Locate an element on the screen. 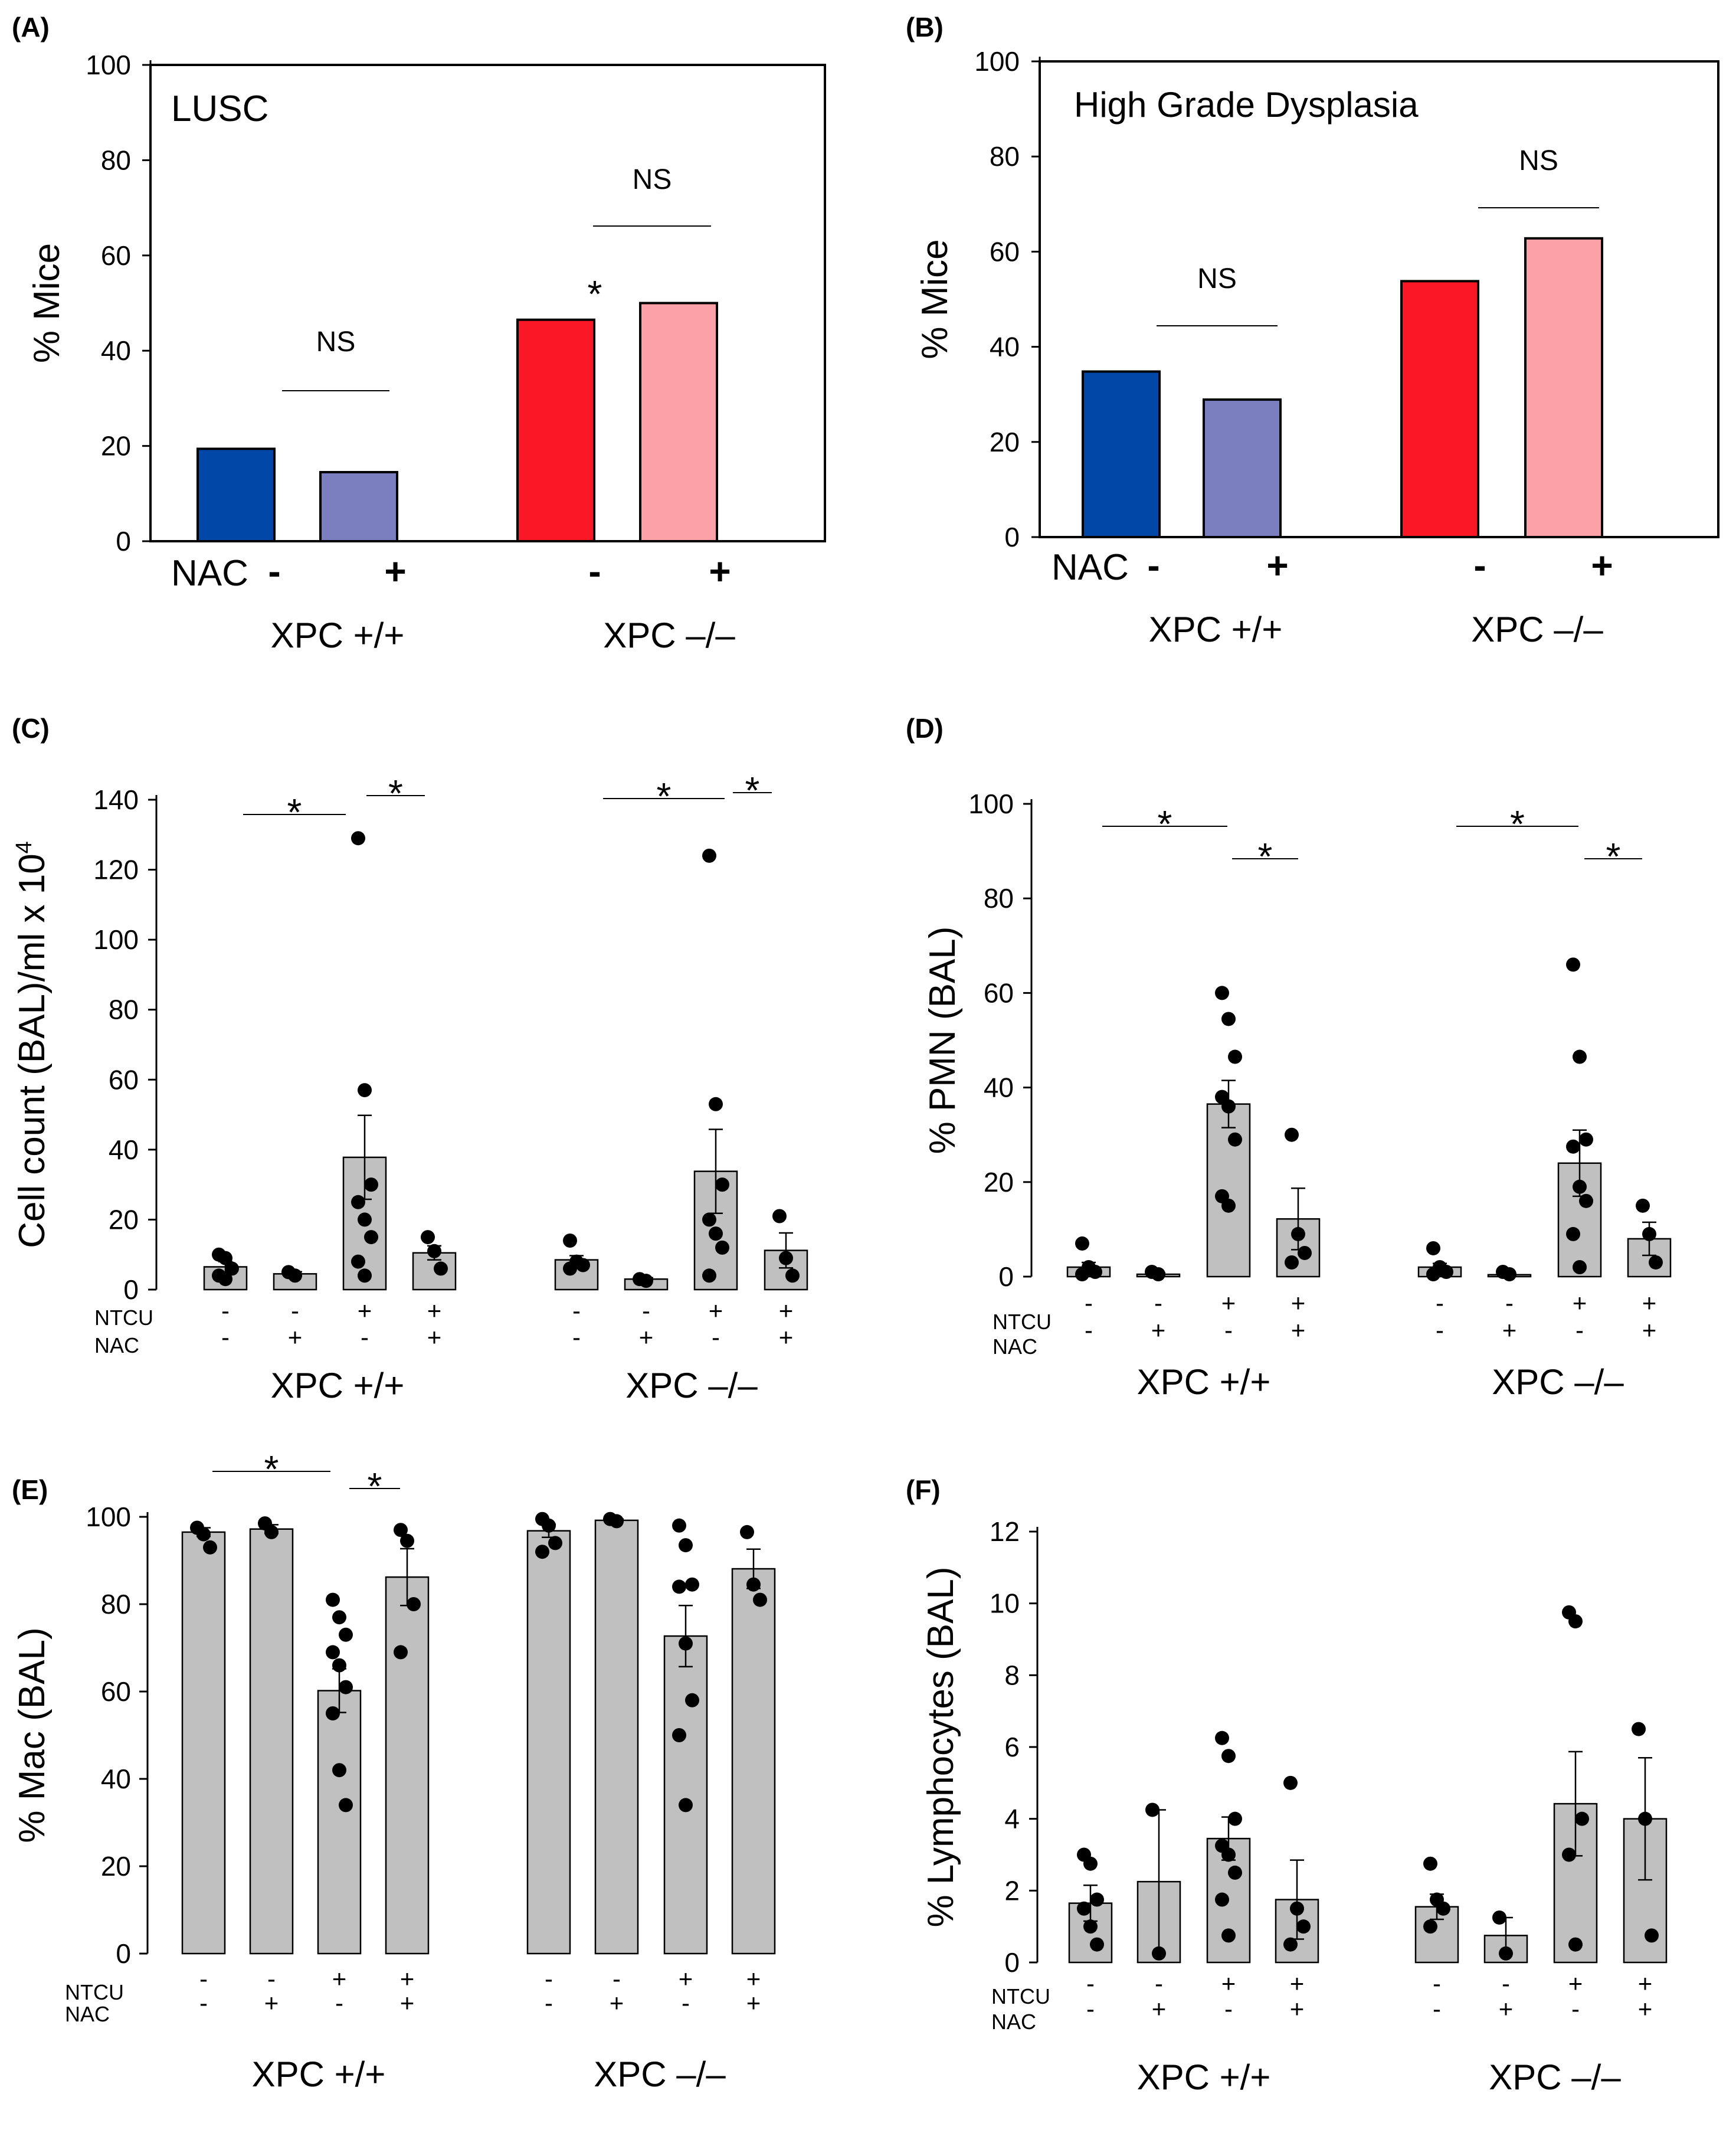 The width and height of the screenshot is (1736, 2133). y-tick-label: 2 is located at coordinates (1012, 1890).